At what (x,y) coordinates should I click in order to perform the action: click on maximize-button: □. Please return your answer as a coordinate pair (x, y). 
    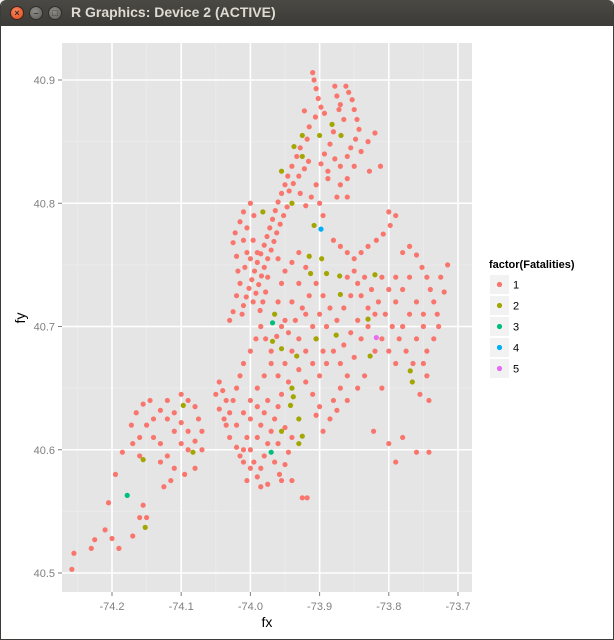
    Looking at the image, I should click on (55, 13).